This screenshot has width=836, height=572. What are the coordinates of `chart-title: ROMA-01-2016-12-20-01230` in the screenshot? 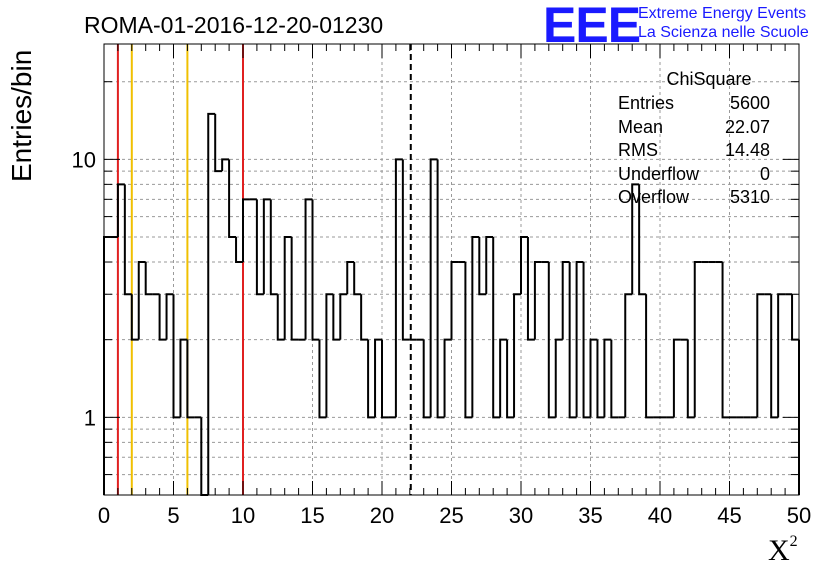 It's located at (234, 25).